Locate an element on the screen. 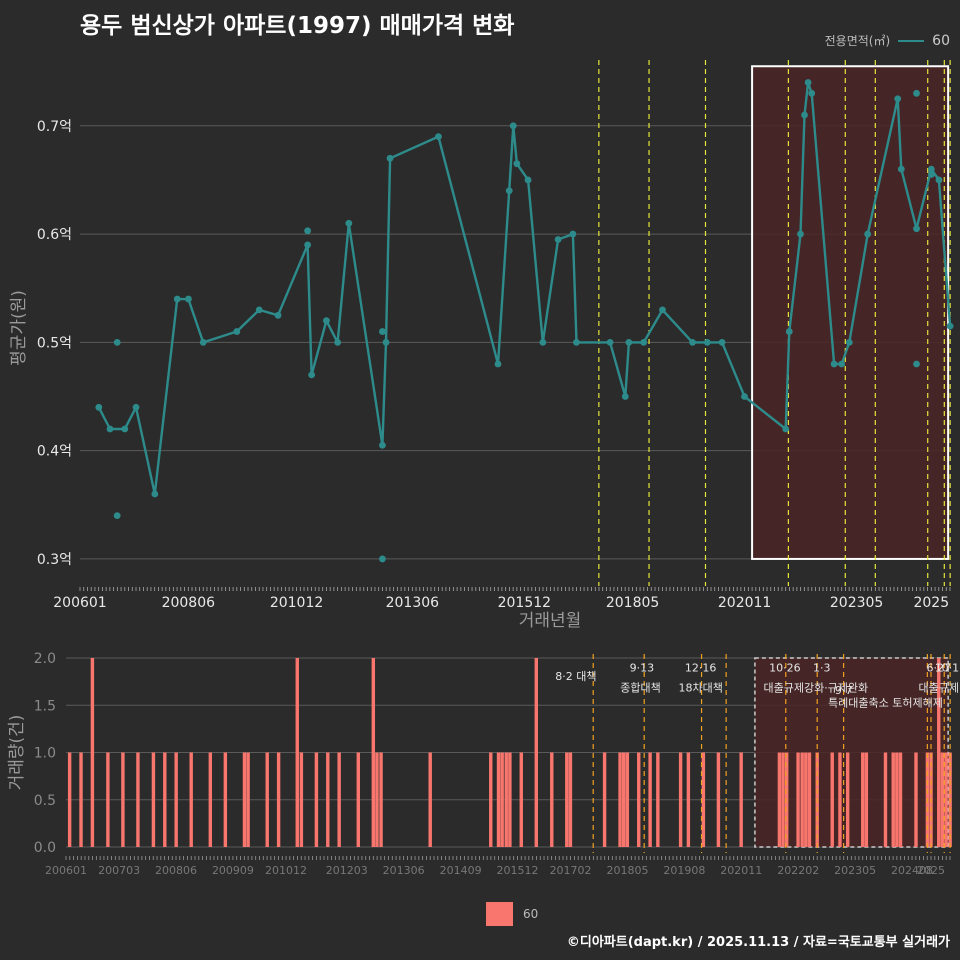 The width and height of the screenshot is (960, 960). policy-annotation: 10·26 is located at coordinates (785, 667).